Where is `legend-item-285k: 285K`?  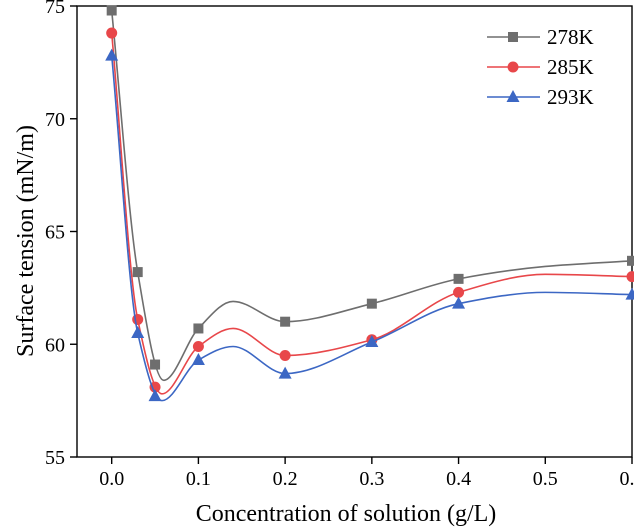
legend-item-285k: 285K is located at coordinates (540, 67).